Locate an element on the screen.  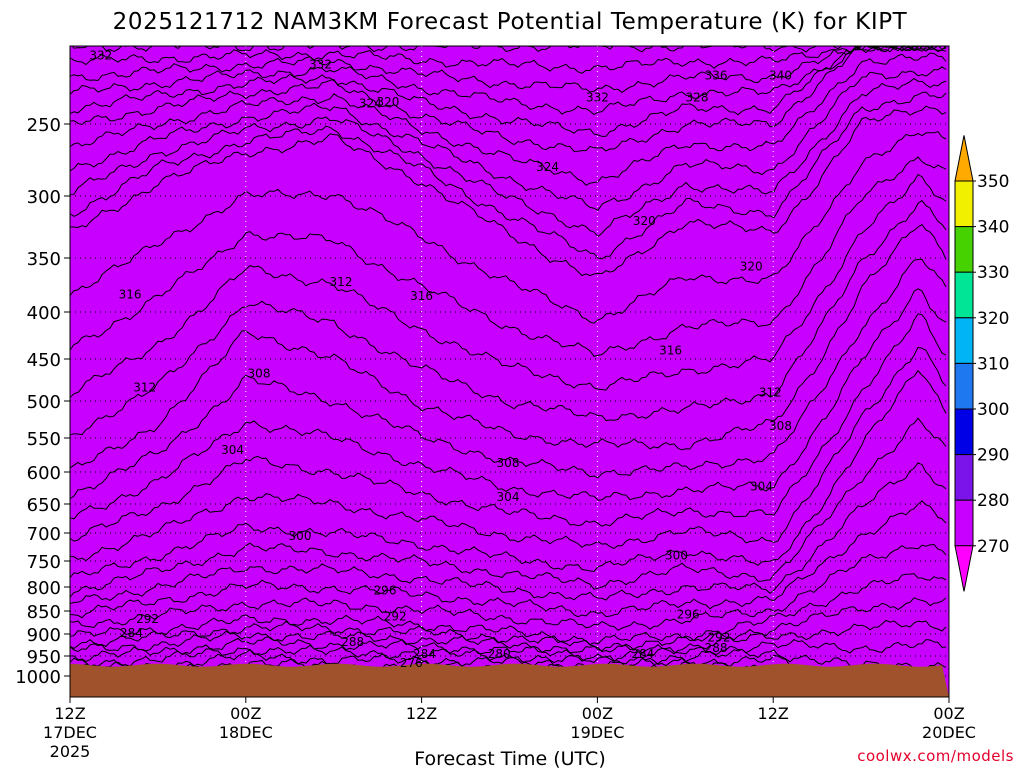
colorbar-label-310: 310 is located at coordinates (993, 364).